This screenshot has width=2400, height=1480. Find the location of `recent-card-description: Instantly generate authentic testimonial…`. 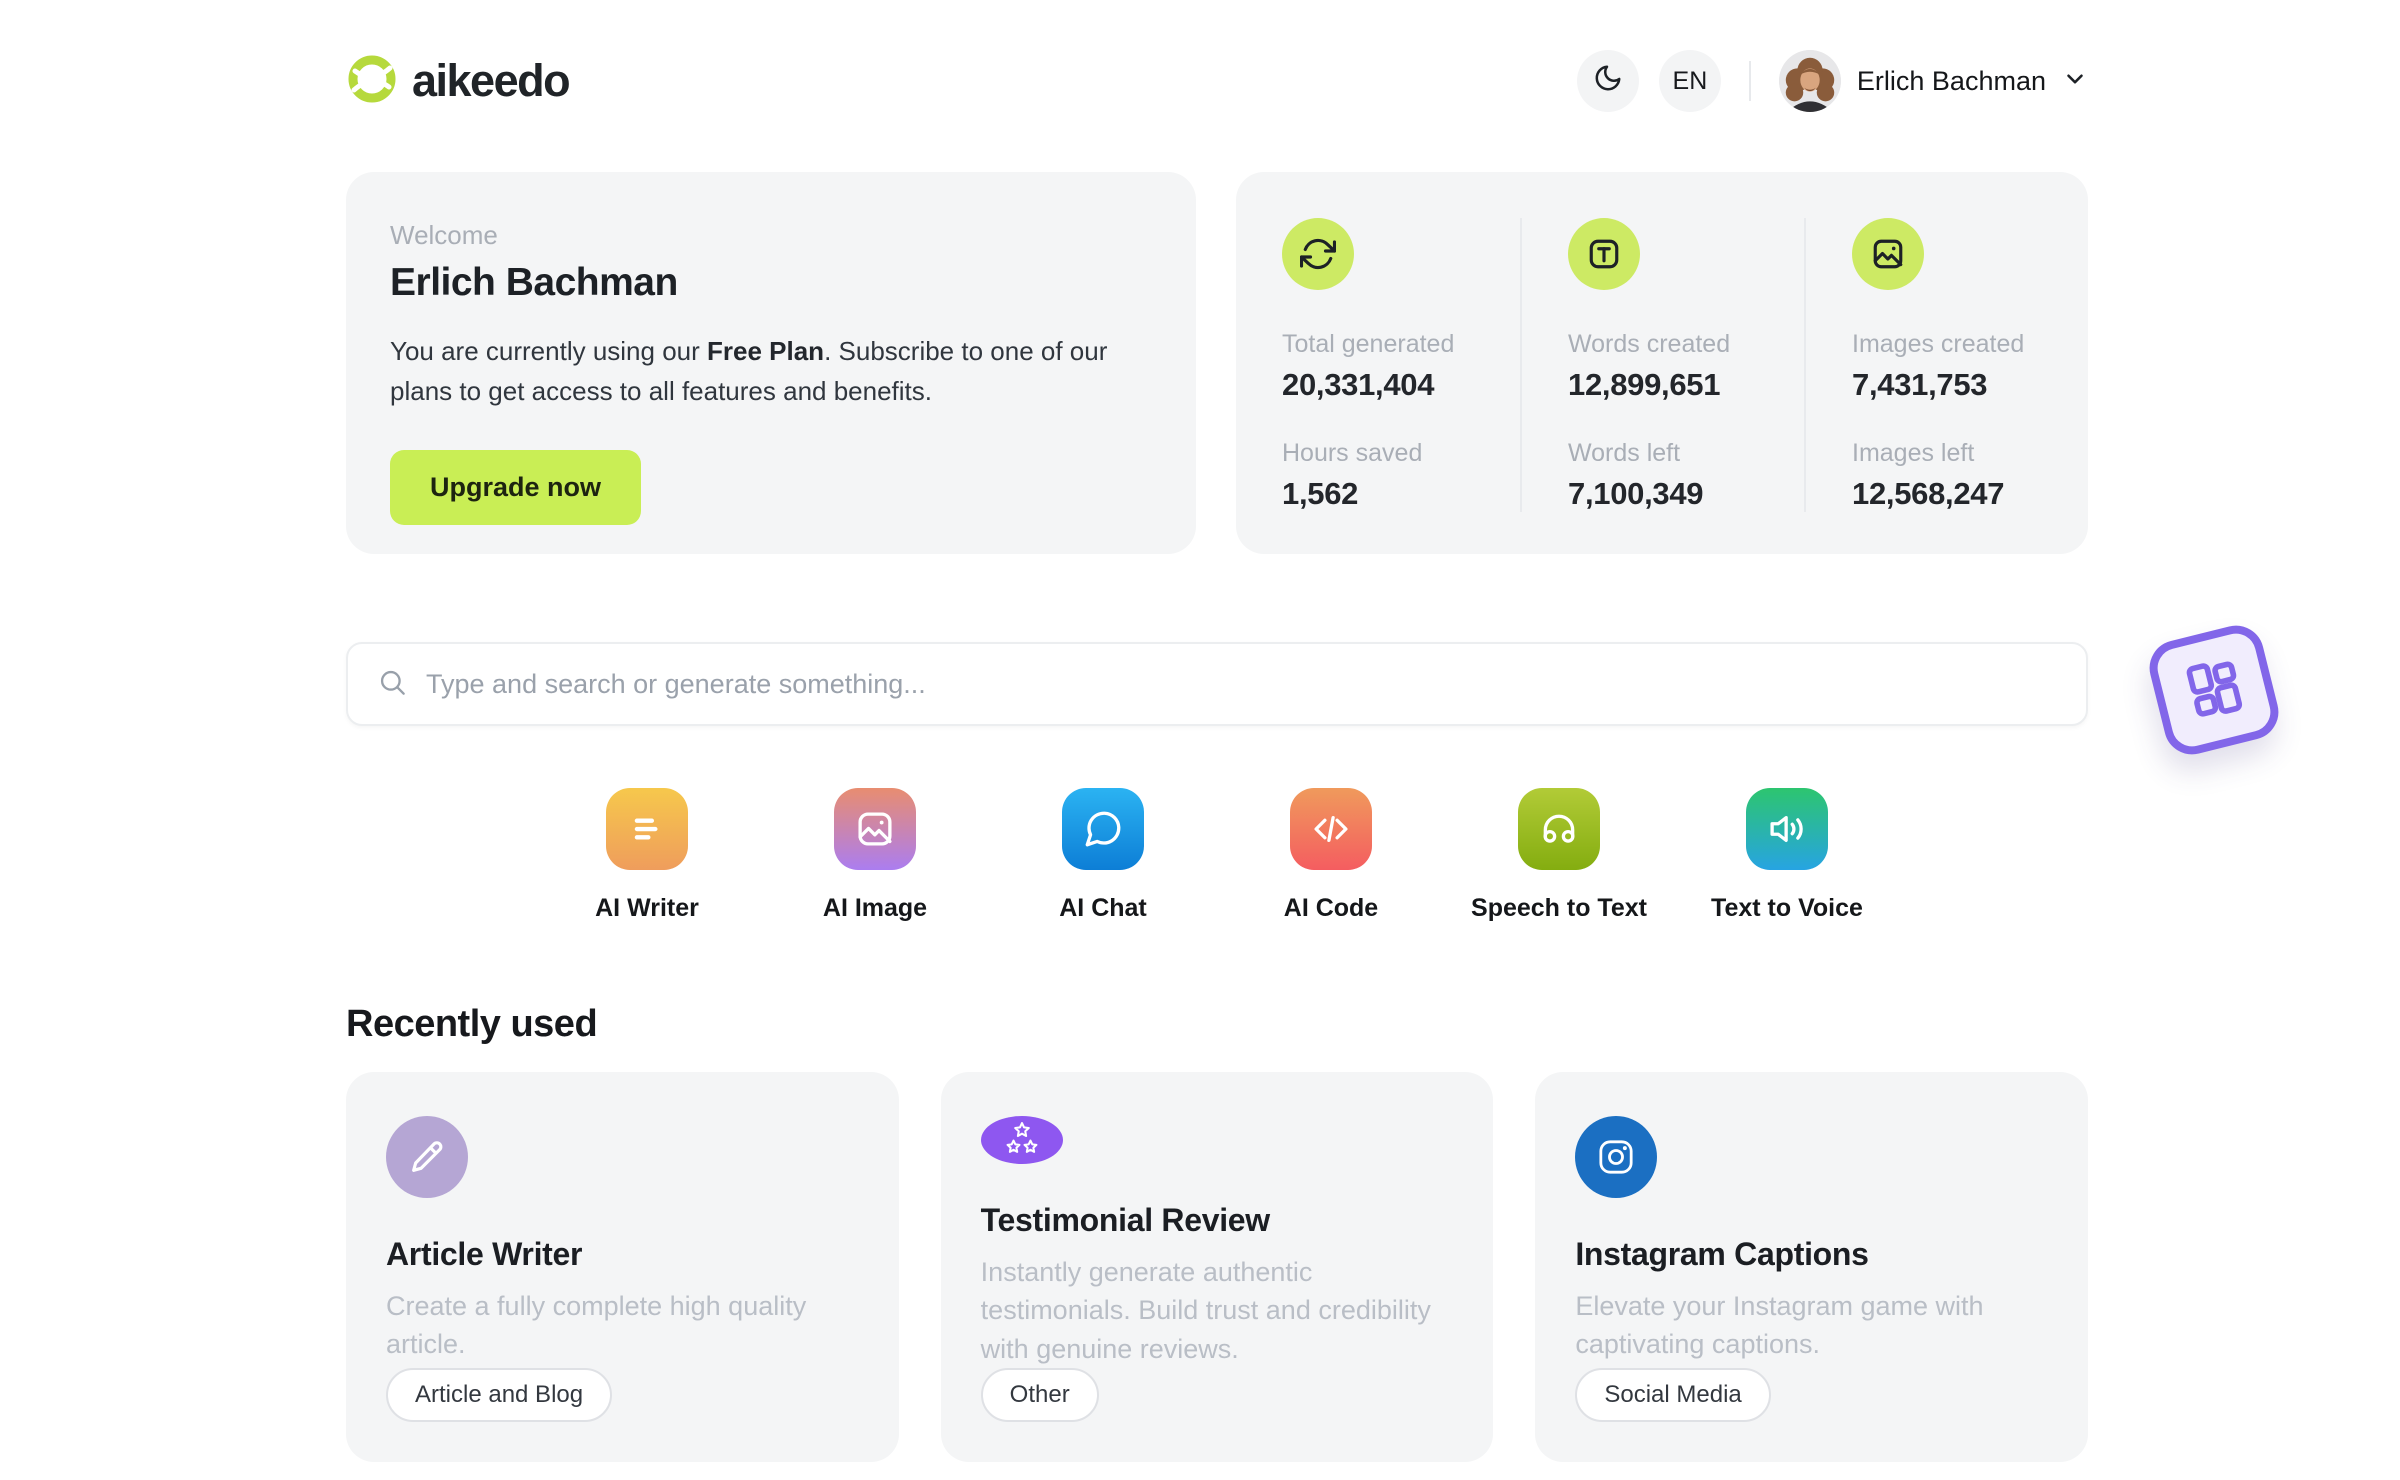

recent-card-description: Instantly generate authentic testimonial… is located at coordinates (1205, 1310).